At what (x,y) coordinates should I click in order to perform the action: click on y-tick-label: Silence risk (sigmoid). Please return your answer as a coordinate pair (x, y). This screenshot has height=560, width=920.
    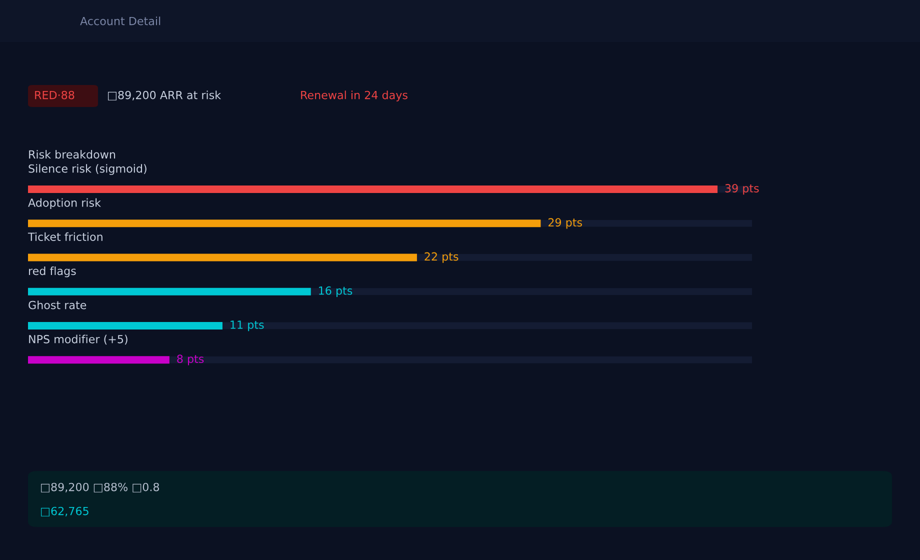
    Looking at the image, I should click on (87, 169).